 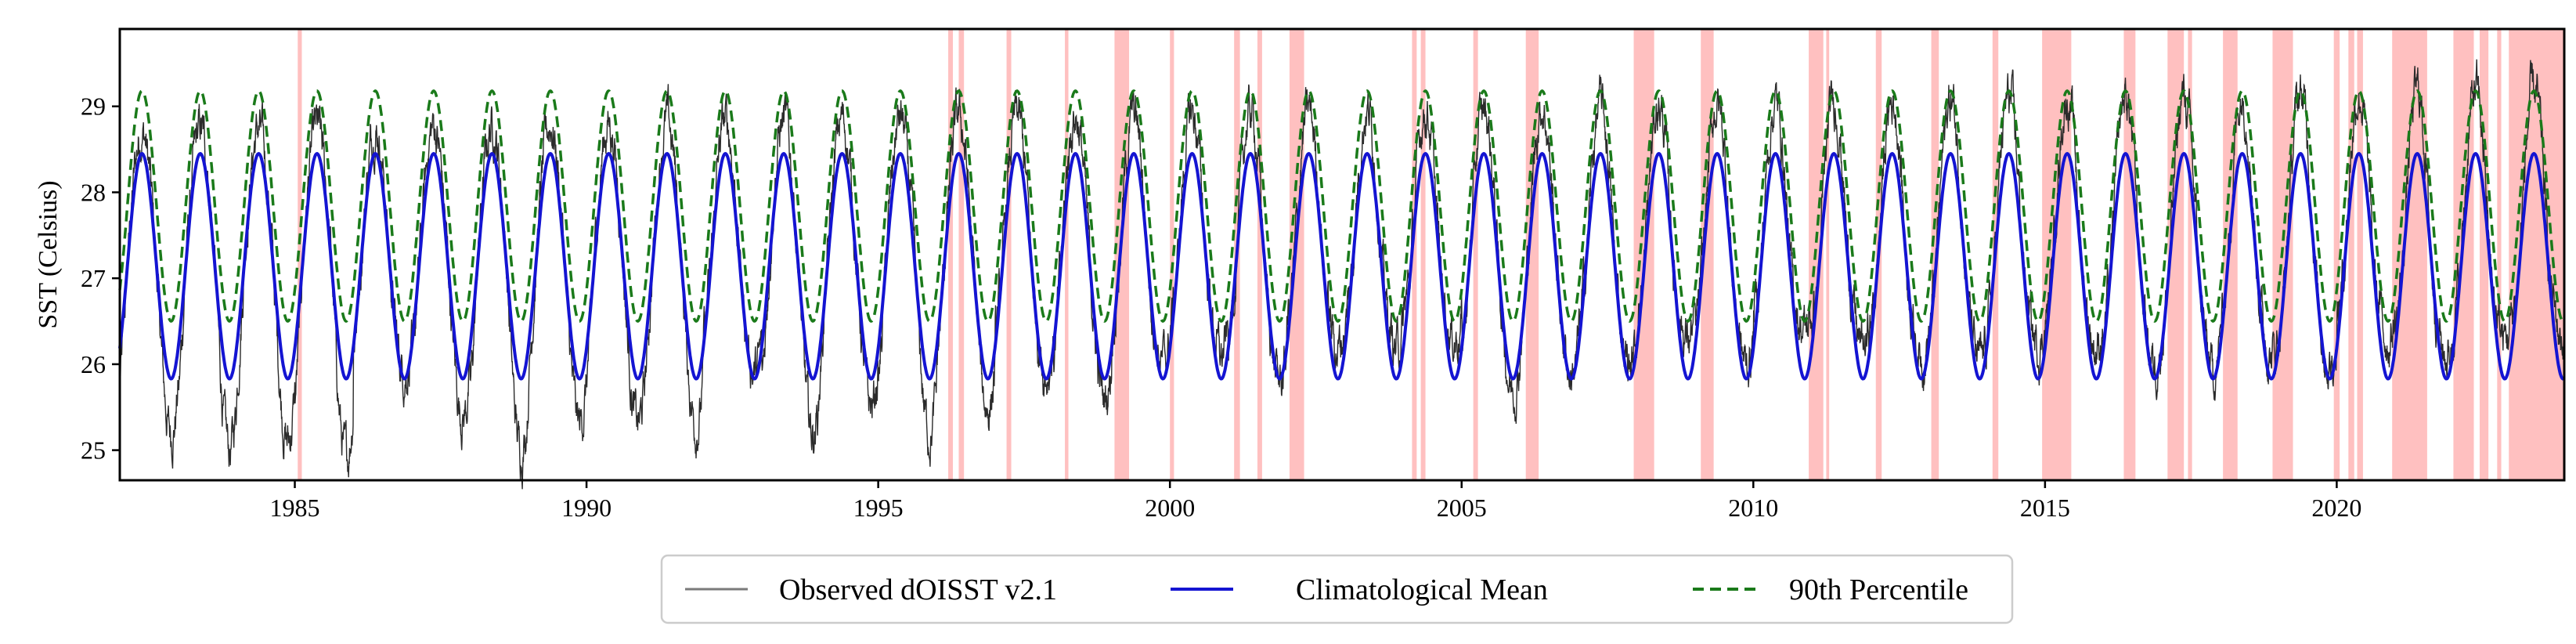 What do you see at coordinates (1170, 508) in the screenshot?
I see `x-tick-label-2000: 2000` at bounding box center [1170, 508].